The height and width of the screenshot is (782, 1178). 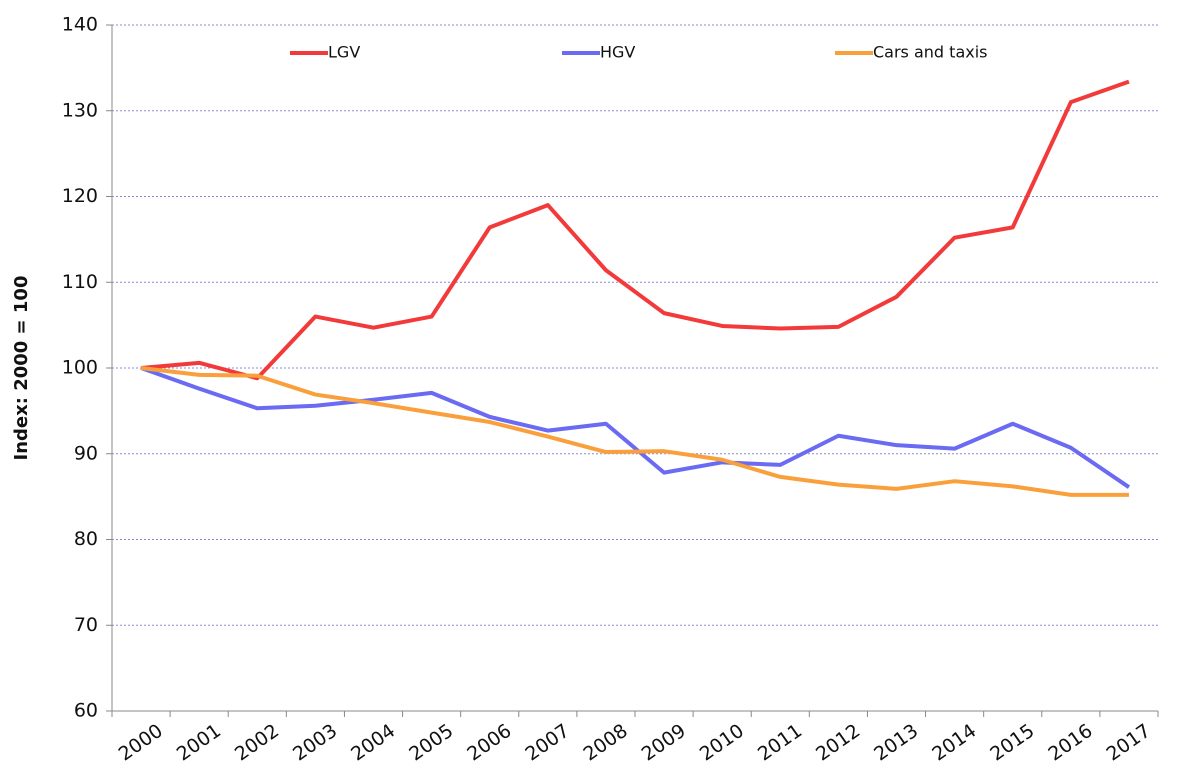 What do you see at coordinates (199, 743) in the screenshot?
I see `x-tick-label: 2001` at bounding box center [199, 743].